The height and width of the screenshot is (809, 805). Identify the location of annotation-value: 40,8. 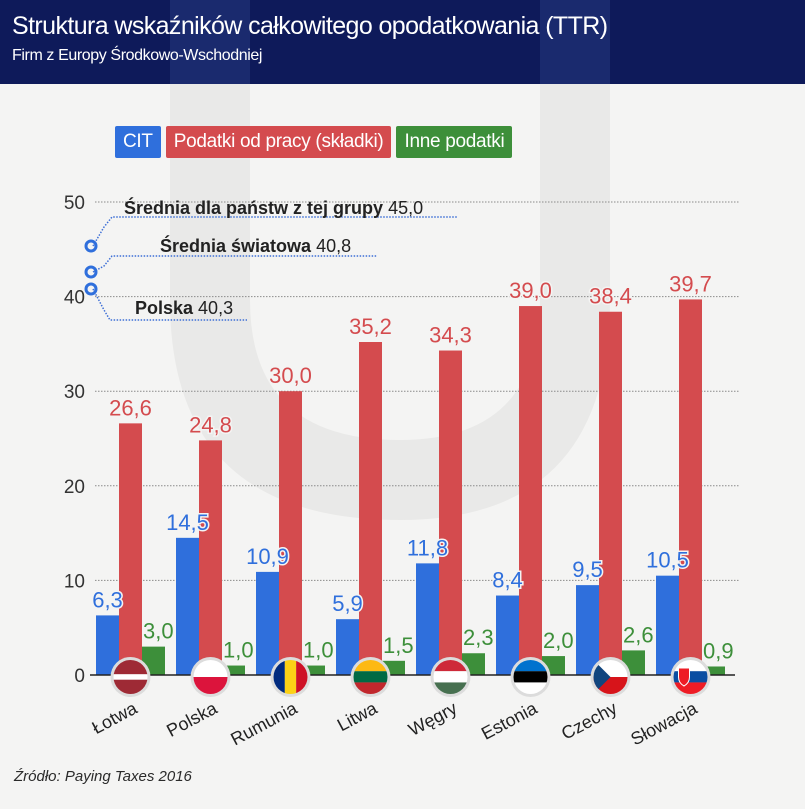
(333, 246).